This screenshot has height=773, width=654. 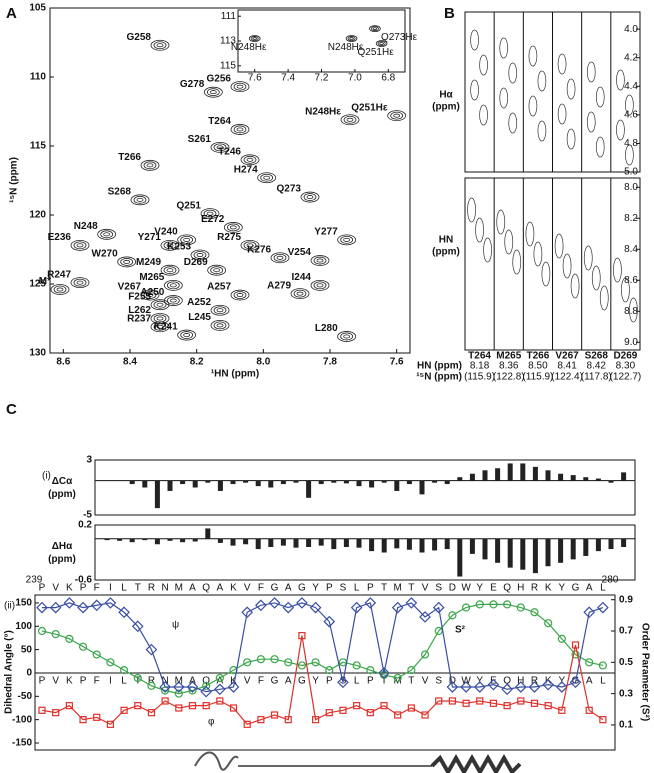 What do you see at coordinates (110, 588) in the screenshot?
I see `sequence-letter: I` at bounding box center [110, 588].